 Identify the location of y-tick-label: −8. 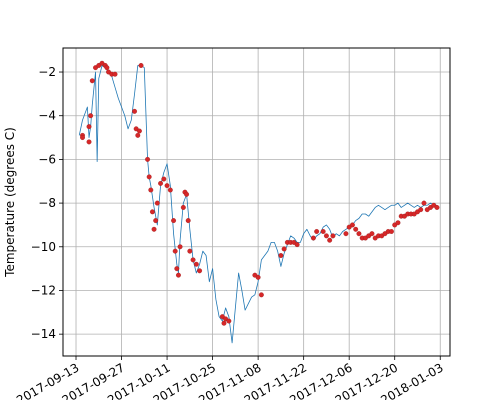
(47, 203).